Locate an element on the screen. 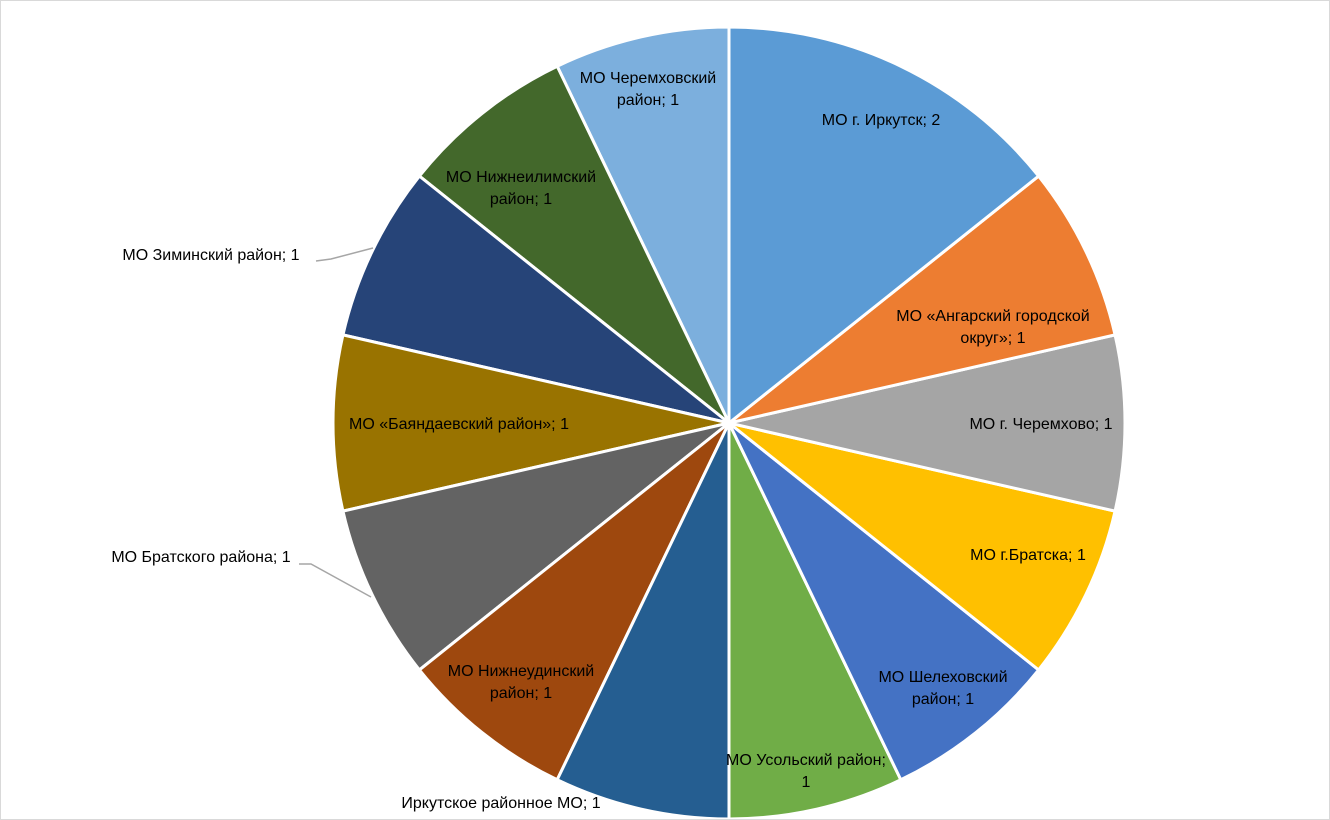 The height and width of the screenshot is (820, 1330). data-label: МО Нижнеудинский район; 1 is located at coordinates (521, 682).